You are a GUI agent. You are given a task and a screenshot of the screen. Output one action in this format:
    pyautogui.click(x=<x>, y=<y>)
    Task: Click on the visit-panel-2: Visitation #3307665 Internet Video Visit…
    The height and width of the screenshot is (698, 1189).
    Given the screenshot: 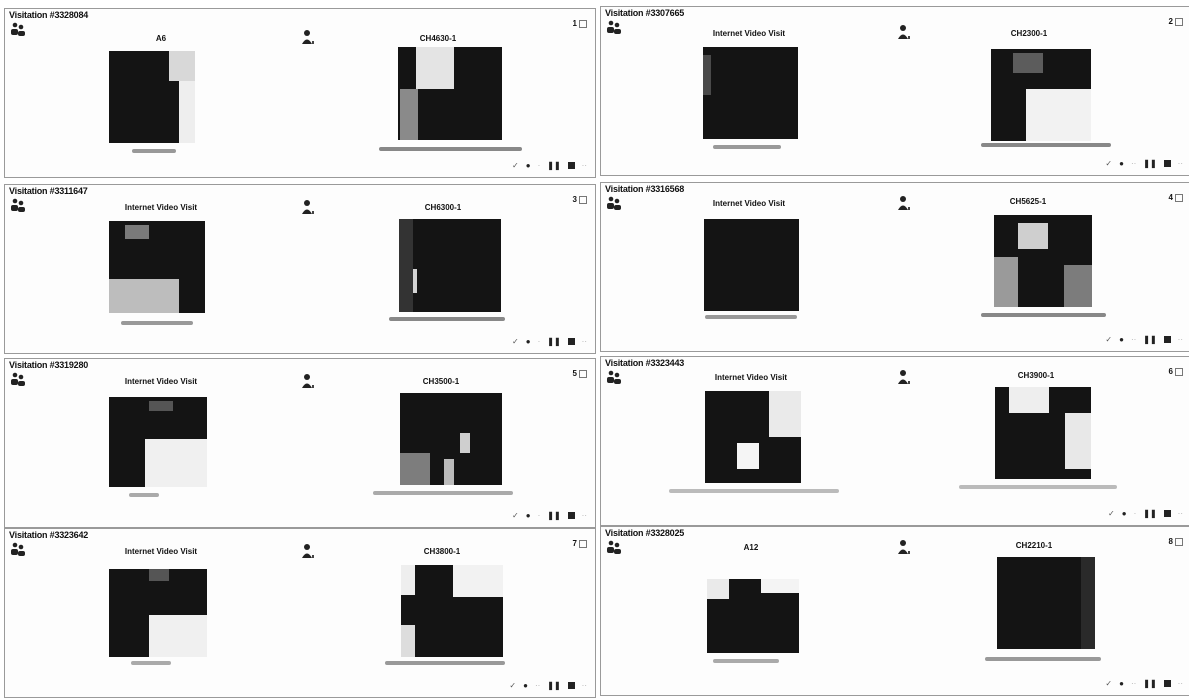 What is the action you would take?
    pyautogui.click(x=894, y=91)
    